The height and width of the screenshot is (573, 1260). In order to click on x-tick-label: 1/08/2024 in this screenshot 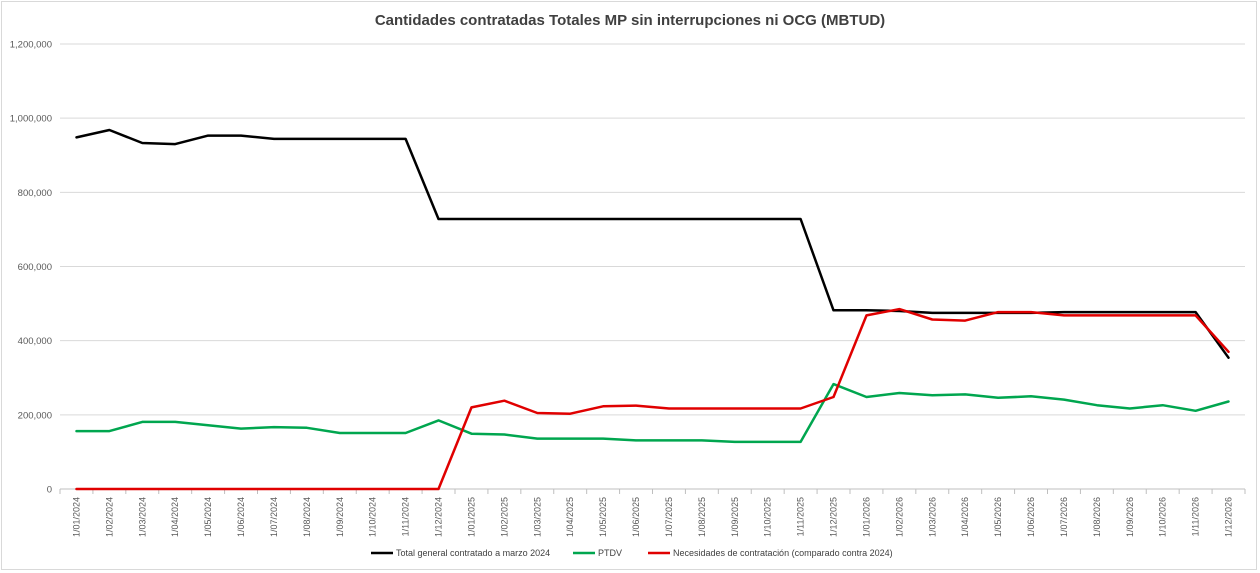, I will do `click(307, 517)`.